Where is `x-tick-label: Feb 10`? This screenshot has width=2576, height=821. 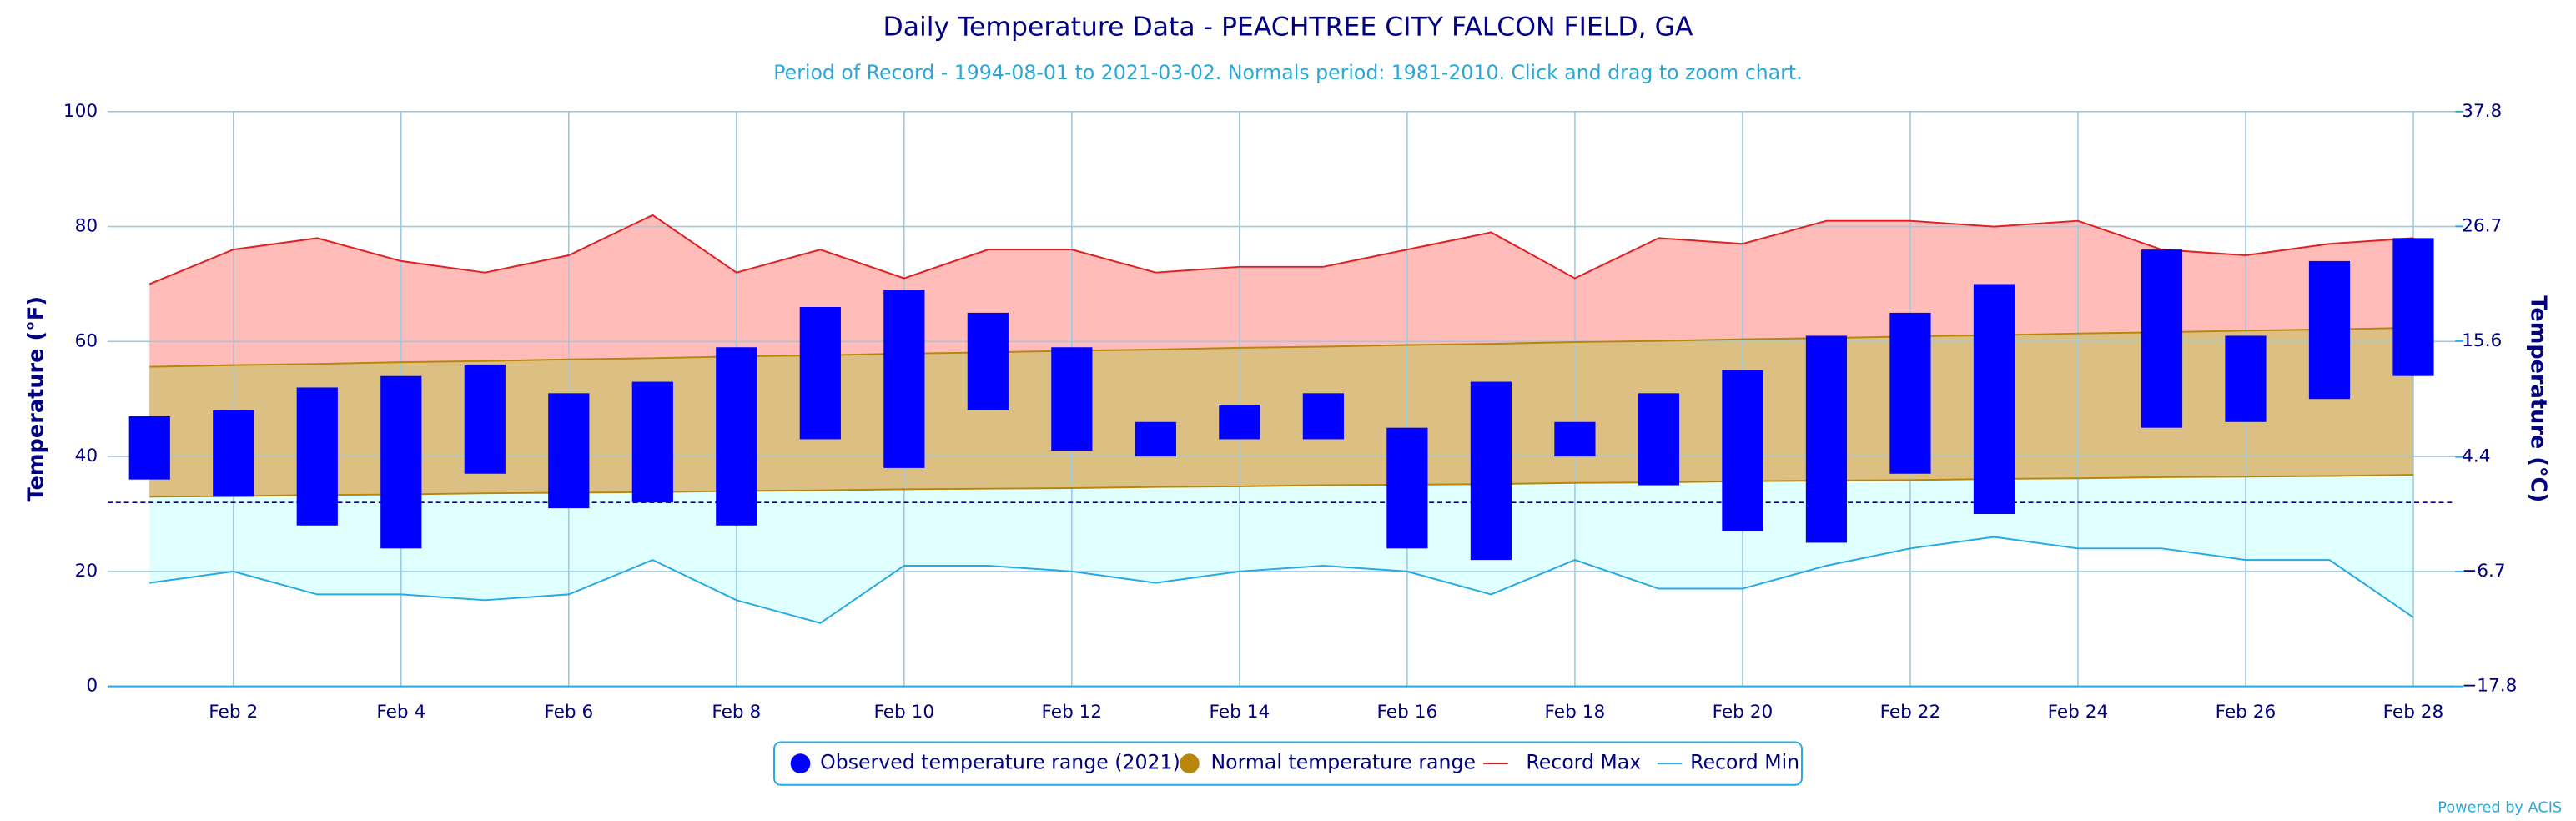 x-tick-label: Feb 10 is located at coordinates (903, 713).